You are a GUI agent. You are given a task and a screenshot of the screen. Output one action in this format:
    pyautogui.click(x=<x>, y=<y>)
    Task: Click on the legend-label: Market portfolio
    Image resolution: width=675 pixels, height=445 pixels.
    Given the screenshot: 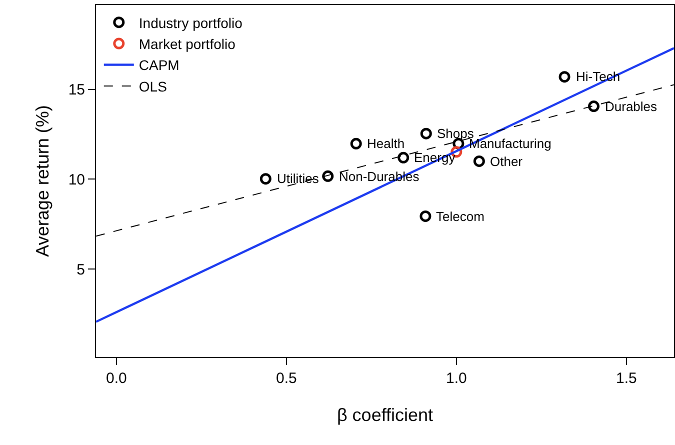 What is the action you would take?
    pyautogui.click(x=187, y=44)
    